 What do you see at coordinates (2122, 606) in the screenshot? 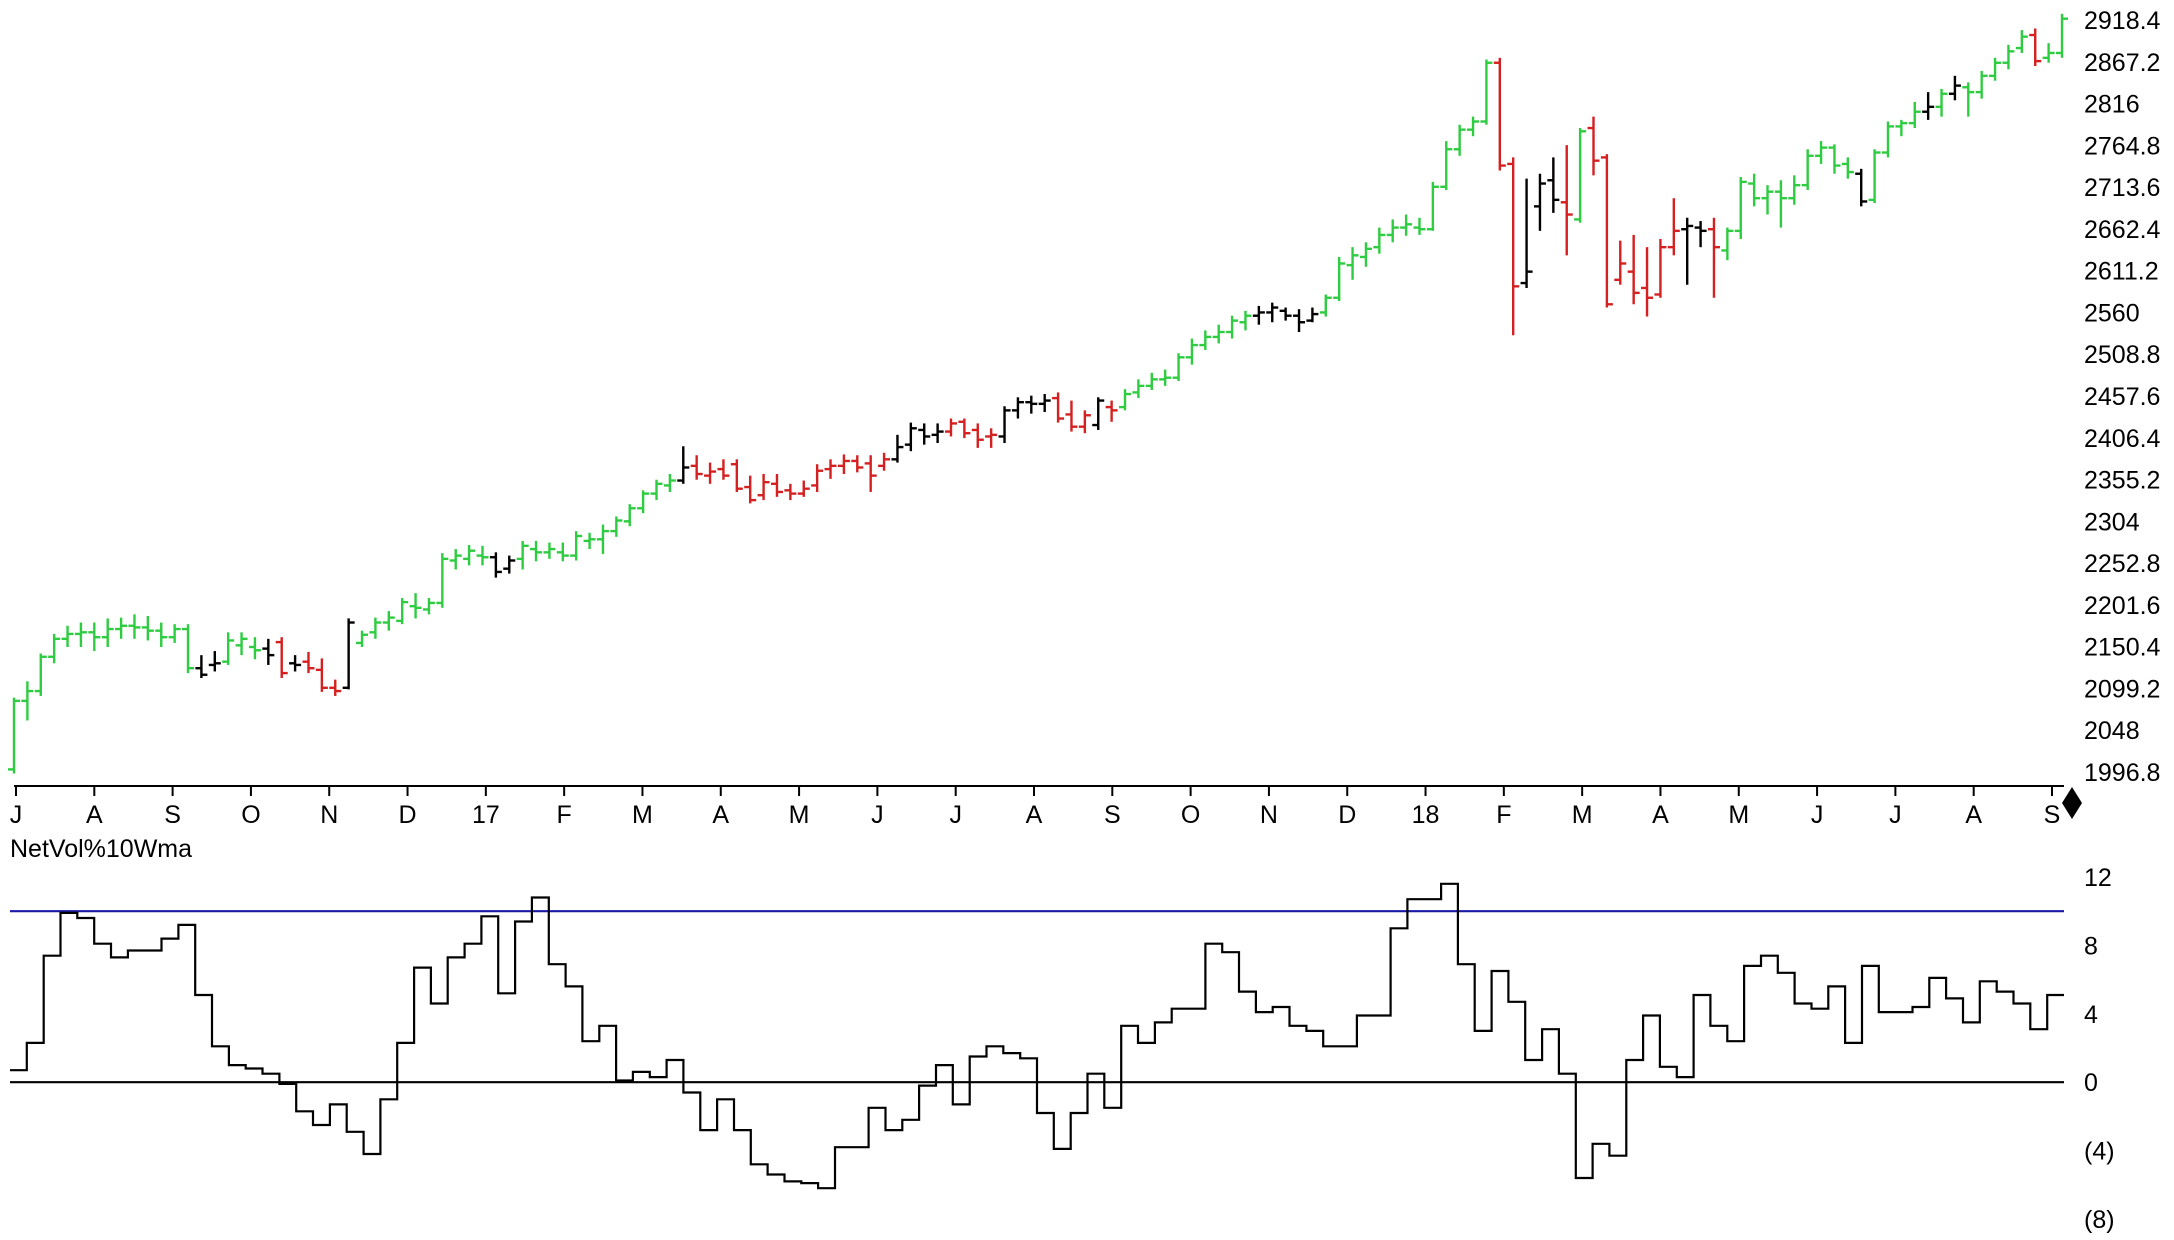
I see `price-y-tick-label: 2201.6` at bounding box center [2122, 606].